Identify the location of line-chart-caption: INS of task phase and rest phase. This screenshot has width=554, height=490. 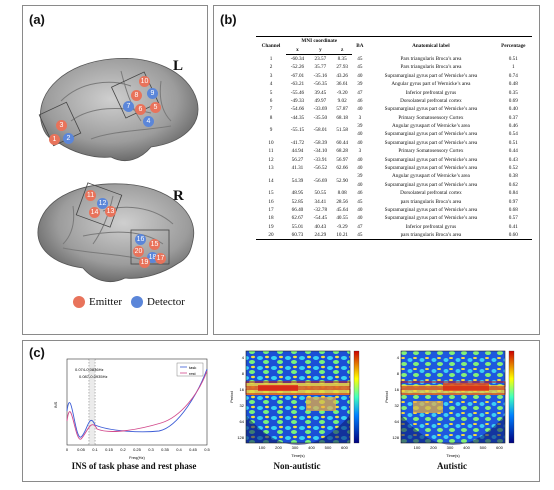
(134, 466).